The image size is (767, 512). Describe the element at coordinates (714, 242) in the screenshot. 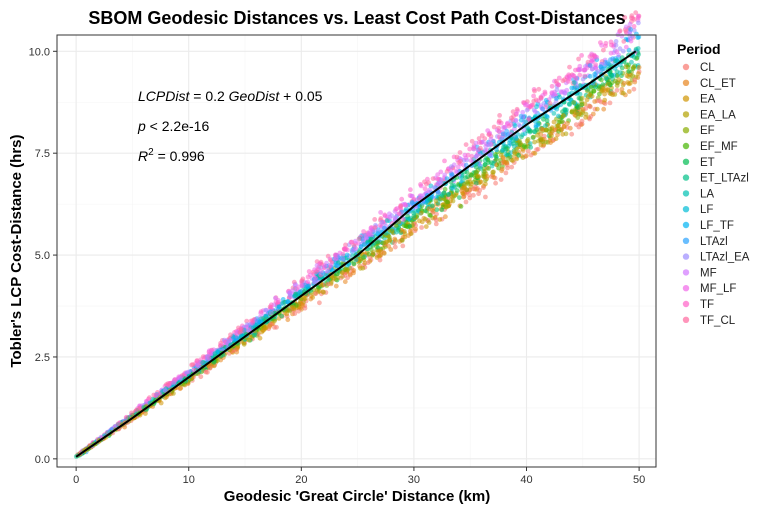

I see `legend-label: LTAzl` at that location.